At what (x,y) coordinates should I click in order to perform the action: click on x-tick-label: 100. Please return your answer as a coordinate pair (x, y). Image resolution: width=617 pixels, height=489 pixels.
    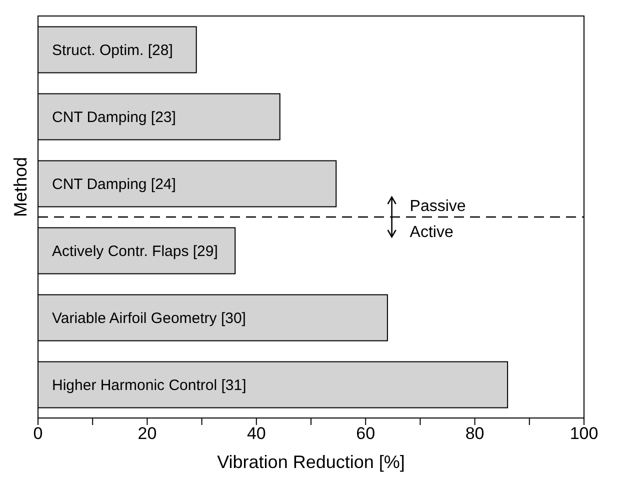
    Looking at the image, I should click on (584, 434).